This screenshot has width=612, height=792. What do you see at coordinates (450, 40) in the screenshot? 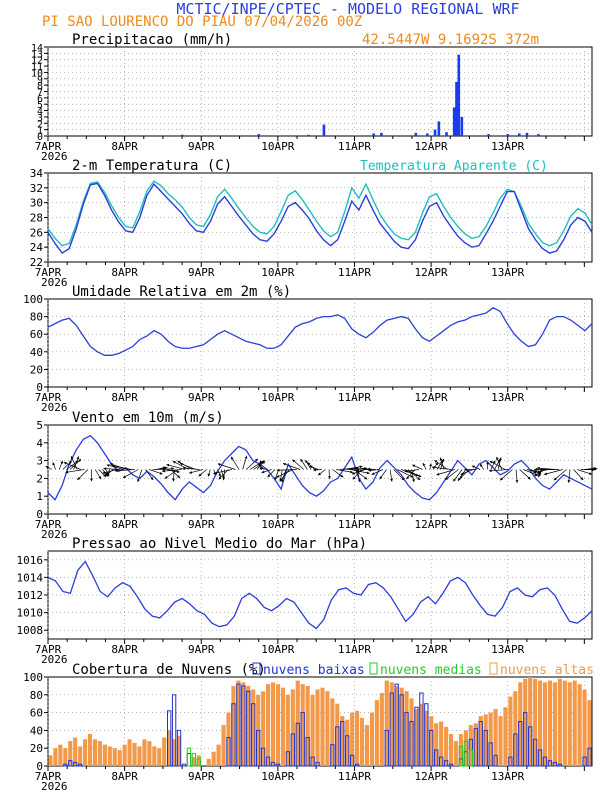
I see `coordinates-label: 42.5447W 9.1692S 372m` at bounding box center [450, 40].